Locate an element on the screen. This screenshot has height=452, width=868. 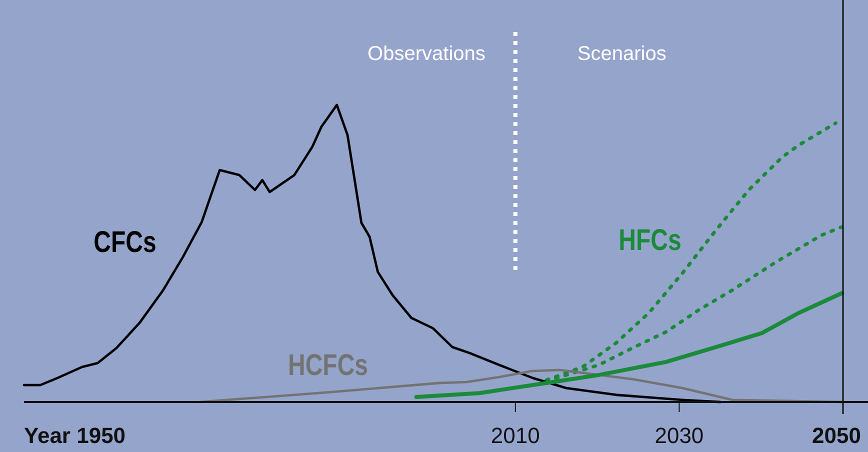
x-tick-label: 2050 is located at coordinates (836, 435).